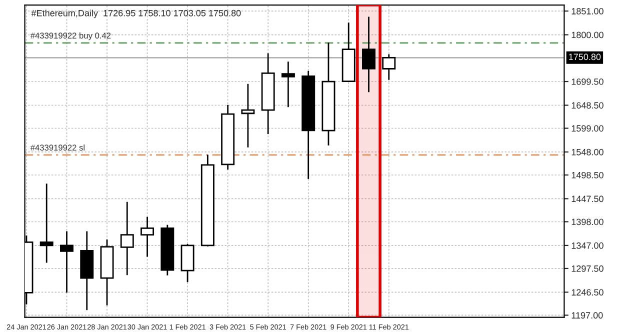  Describe the element at coordinates (588, 222) in the screenshot. I see `y-tick-label: 1398.00` at that location.